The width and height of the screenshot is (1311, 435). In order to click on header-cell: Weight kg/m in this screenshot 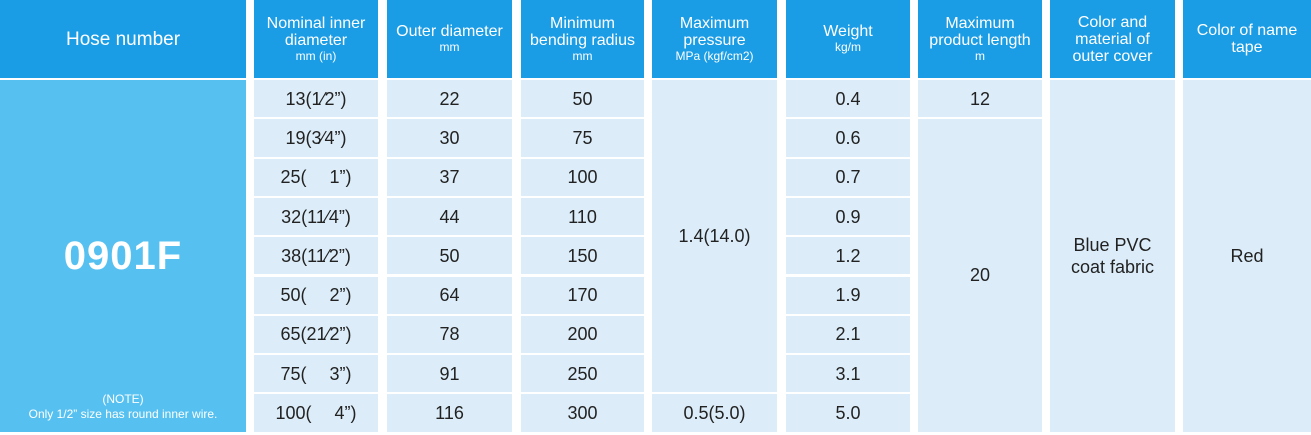, I will do `click(848, 39)`.